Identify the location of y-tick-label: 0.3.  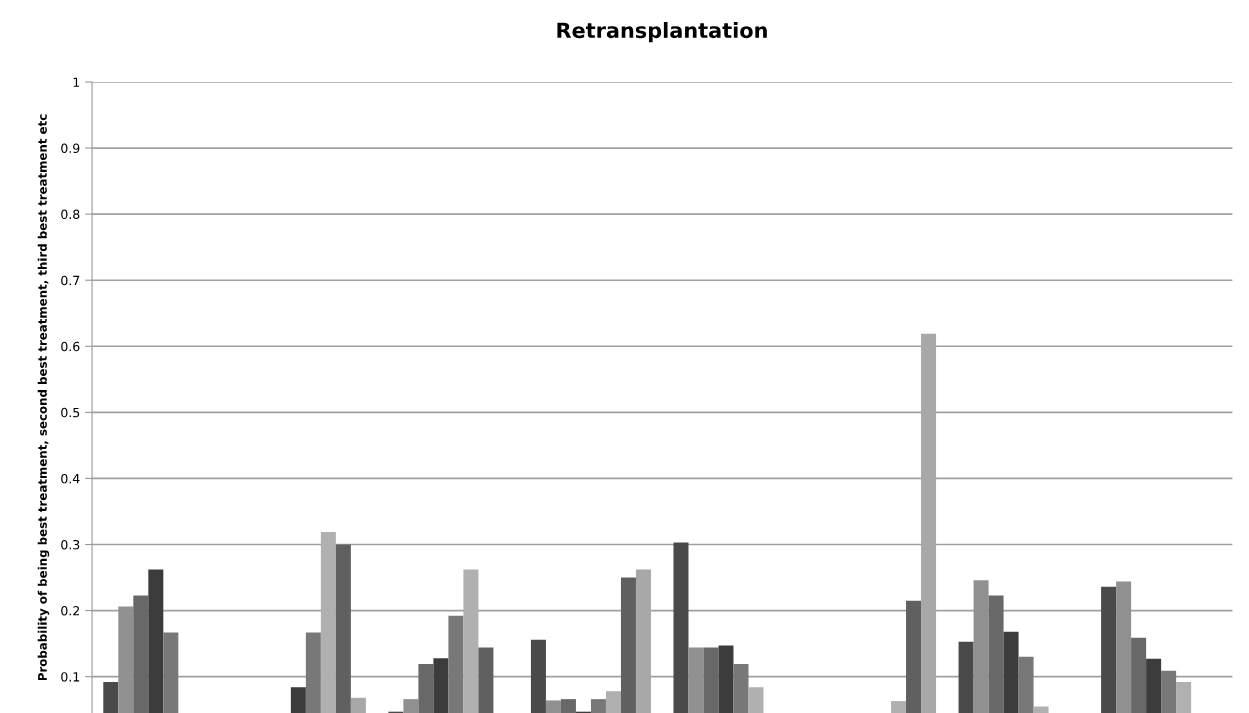
(70, 544).